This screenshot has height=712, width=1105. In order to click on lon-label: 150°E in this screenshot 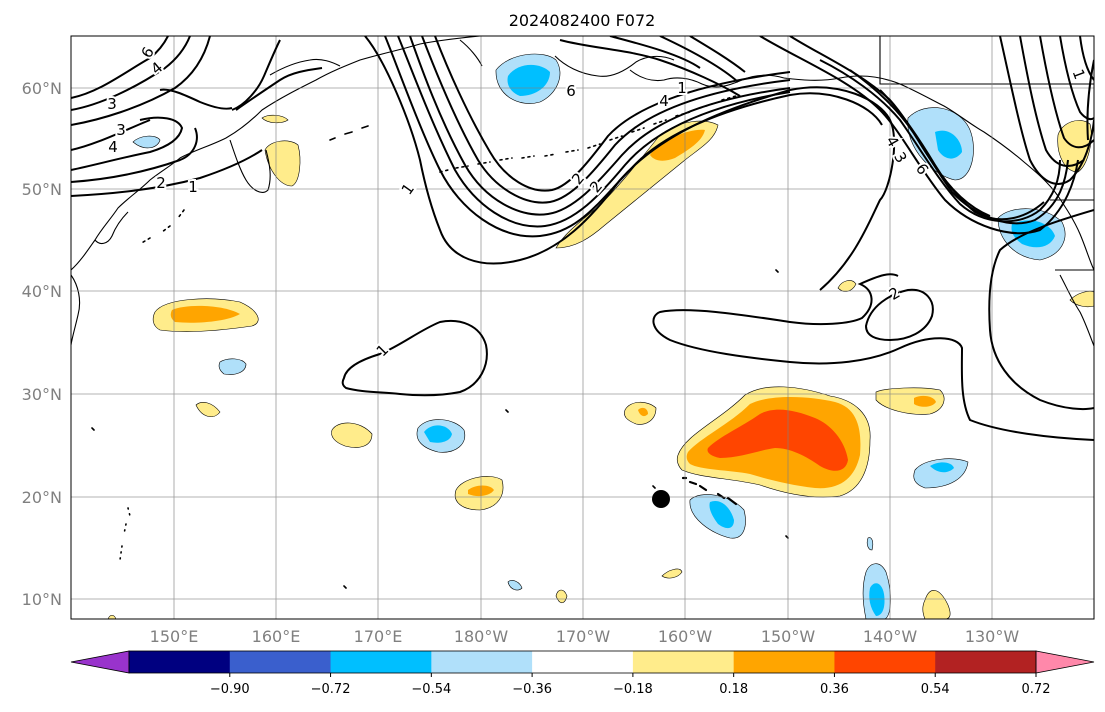, I will do `click(174, 636)`.